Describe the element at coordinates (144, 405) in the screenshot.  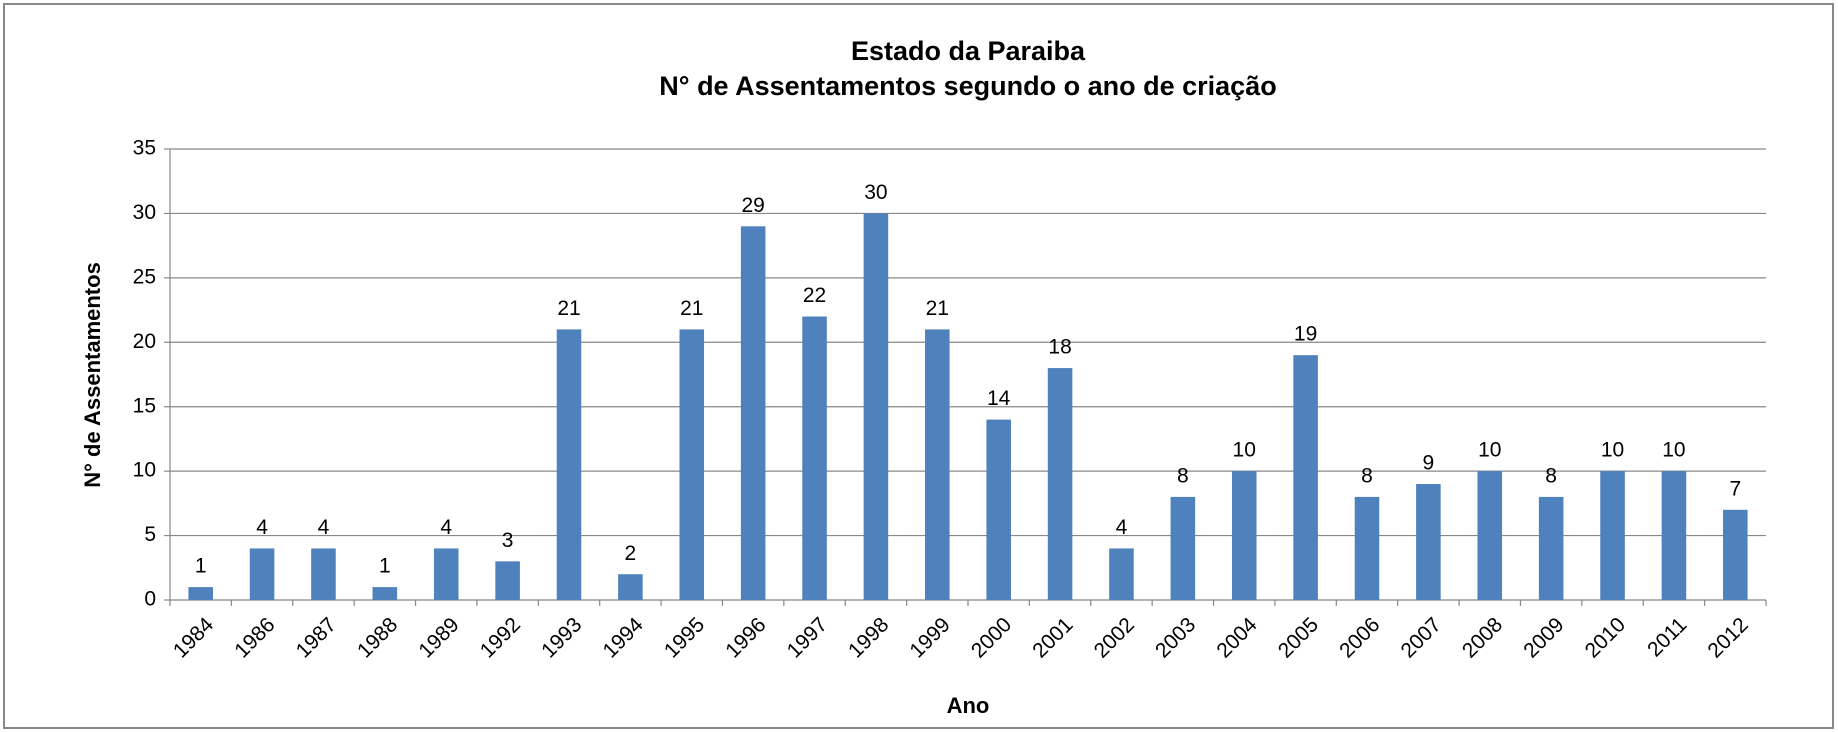
I see `y-tick-label: 15` at that location.